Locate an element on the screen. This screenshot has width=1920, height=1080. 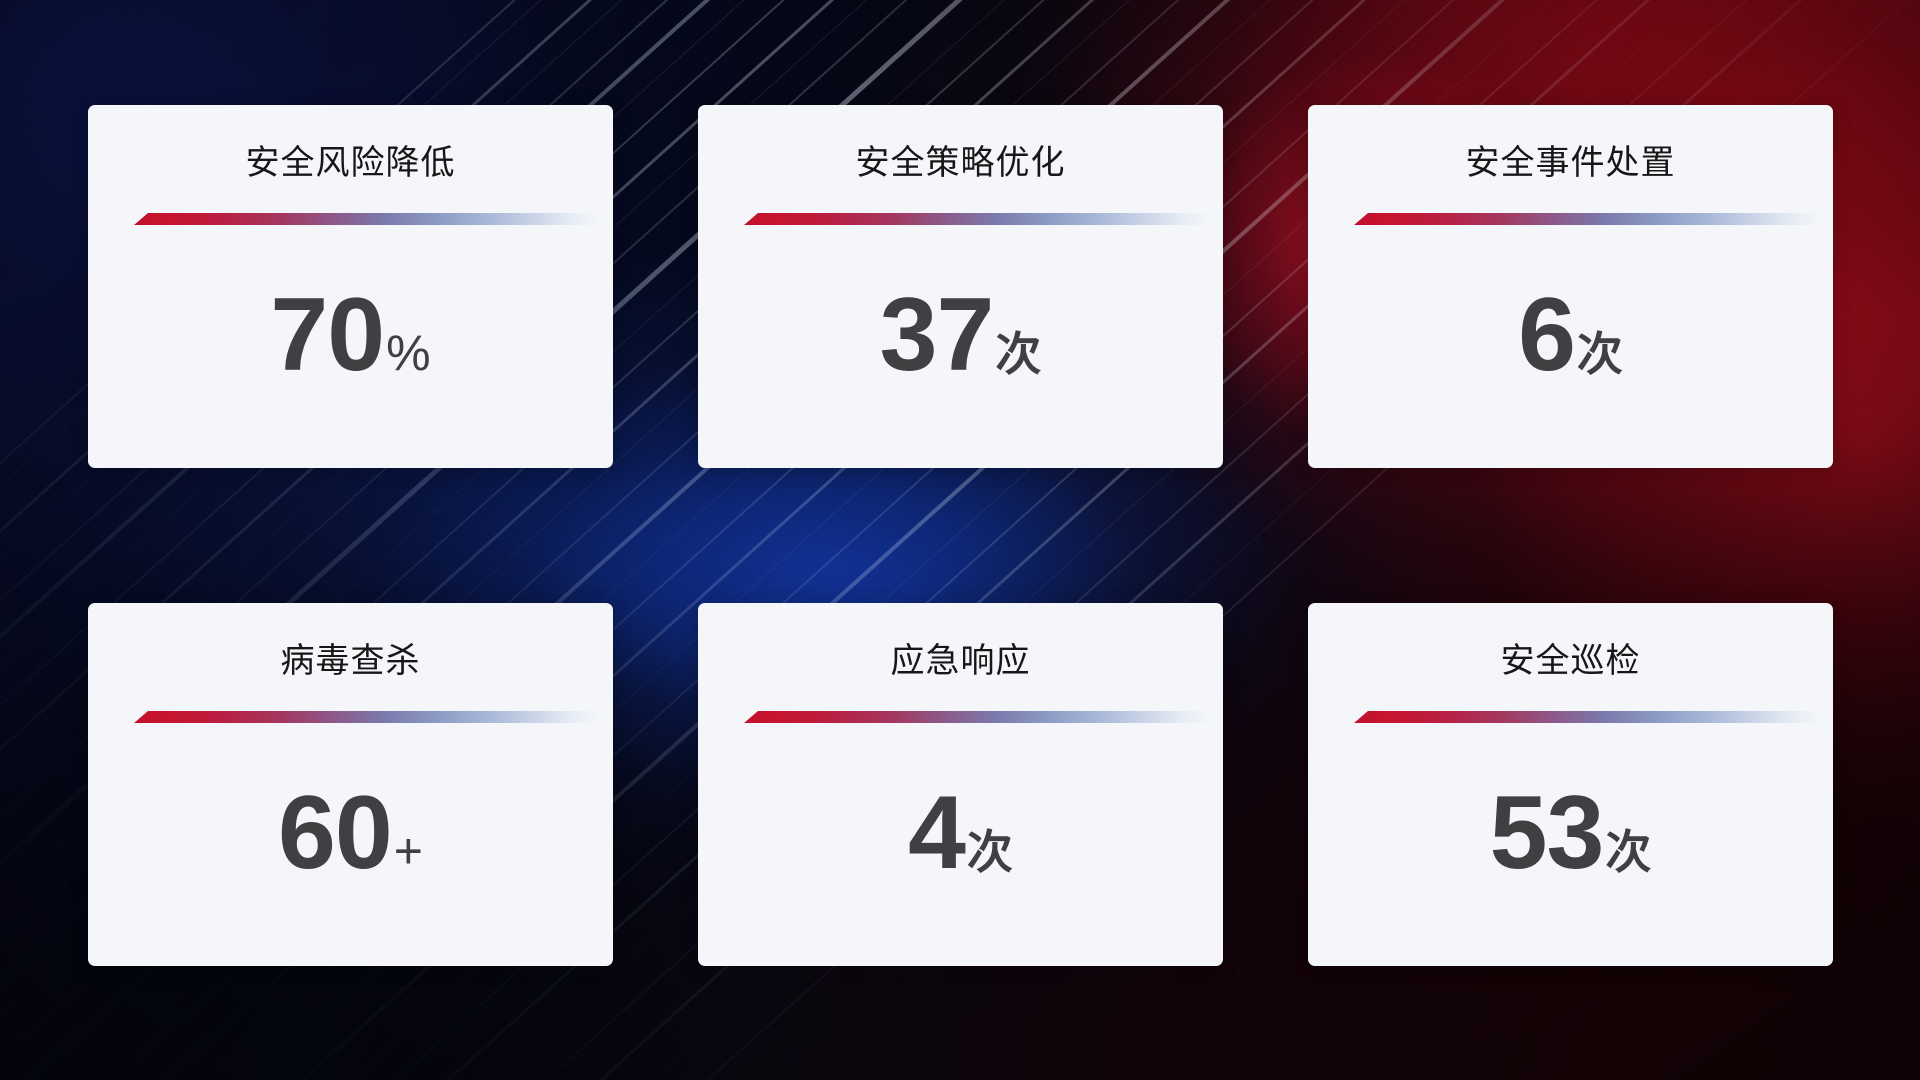
metric-card-title: 安全风险降低 is located at coordinates (350, 163).